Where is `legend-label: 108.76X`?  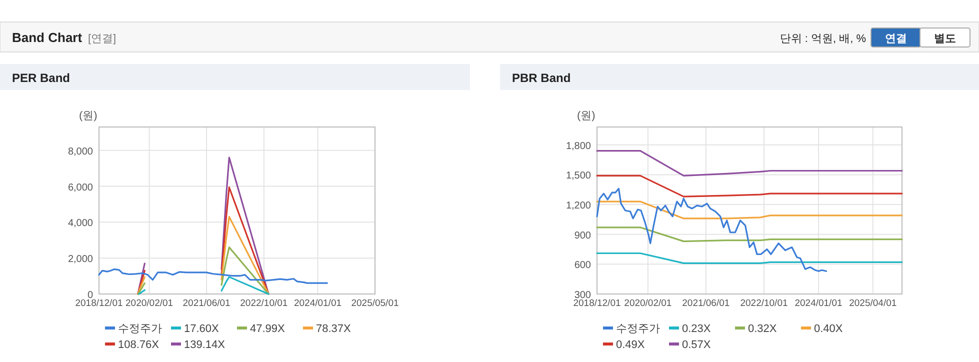 legend-label: 108.76X is located at coordinates (139, 345).